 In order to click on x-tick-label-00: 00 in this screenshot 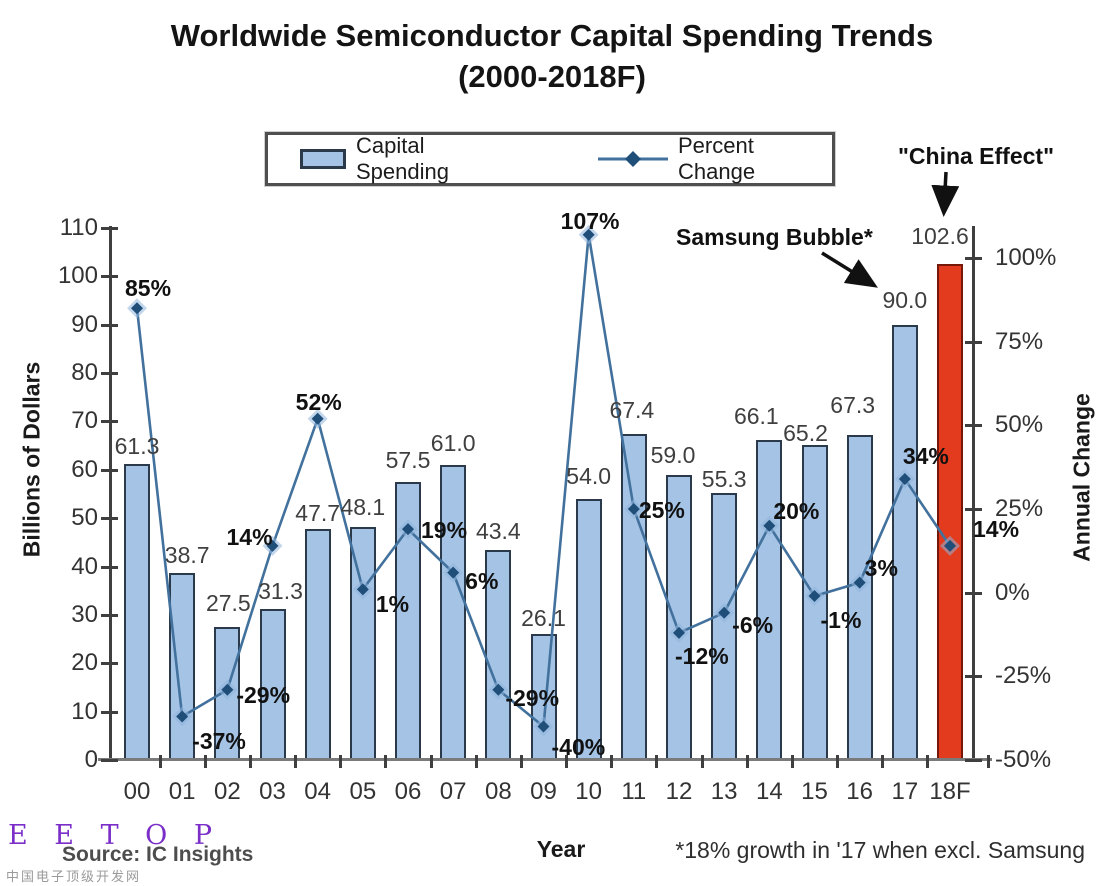, I will do `click(137, 791)`.